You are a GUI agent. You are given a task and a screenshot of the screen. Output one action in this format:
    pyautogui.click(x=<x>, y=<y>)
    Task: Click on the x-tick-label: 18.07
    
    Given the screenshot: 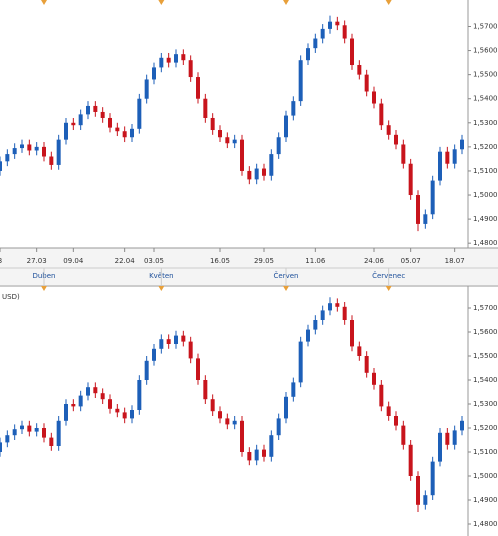 What is the action you would take?
    pyautogui.click(x=455, y=261)
    